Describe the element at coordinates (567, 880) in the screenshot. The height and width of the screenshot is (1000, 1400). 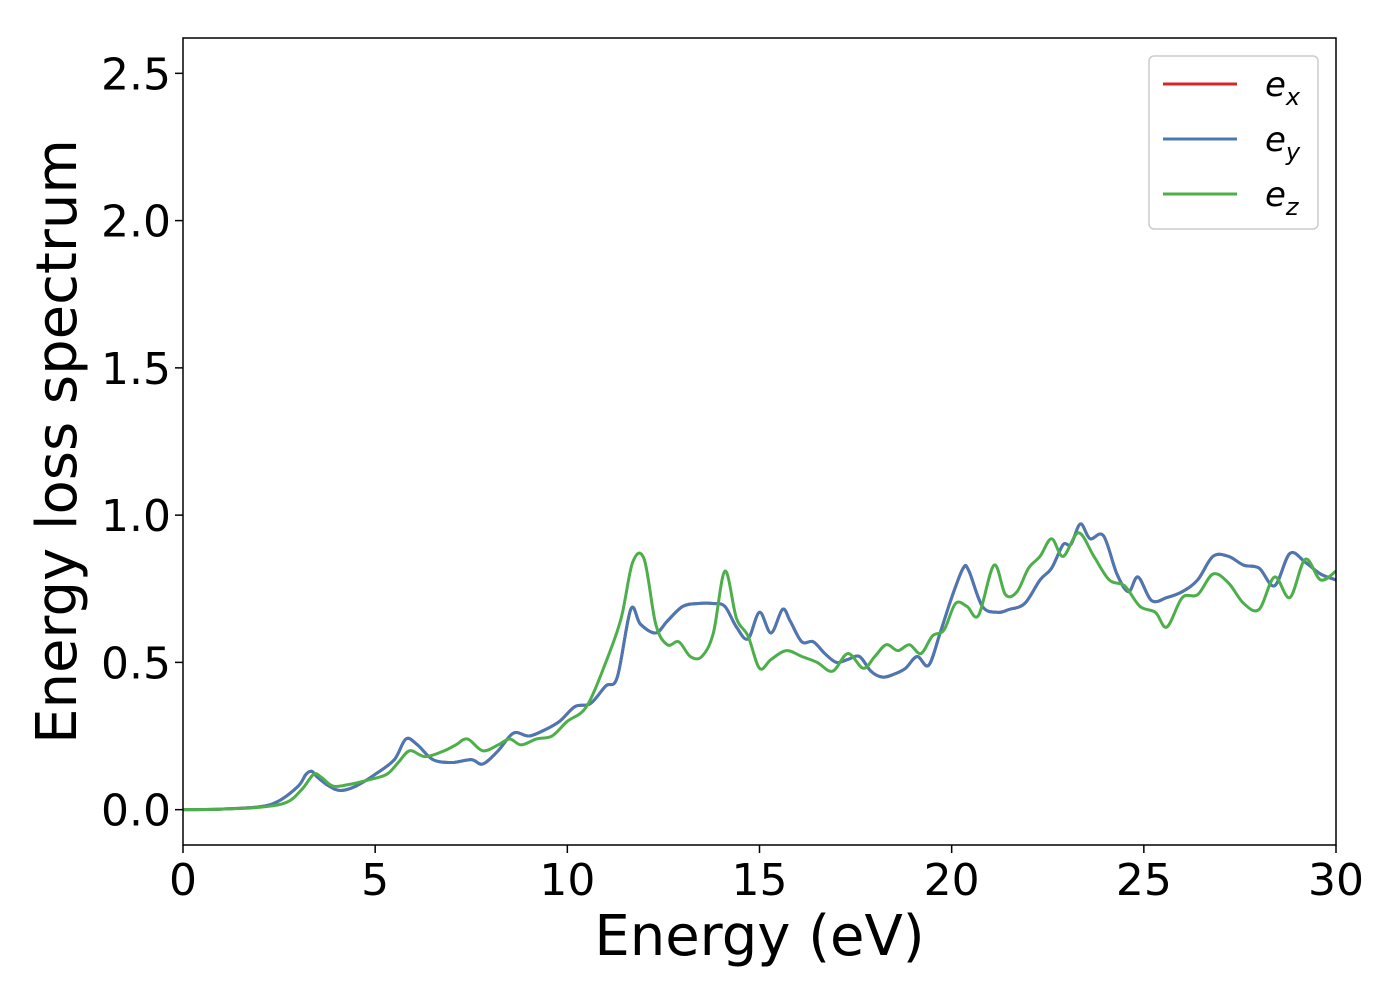
I see `x-tick-label: 10` at that location.